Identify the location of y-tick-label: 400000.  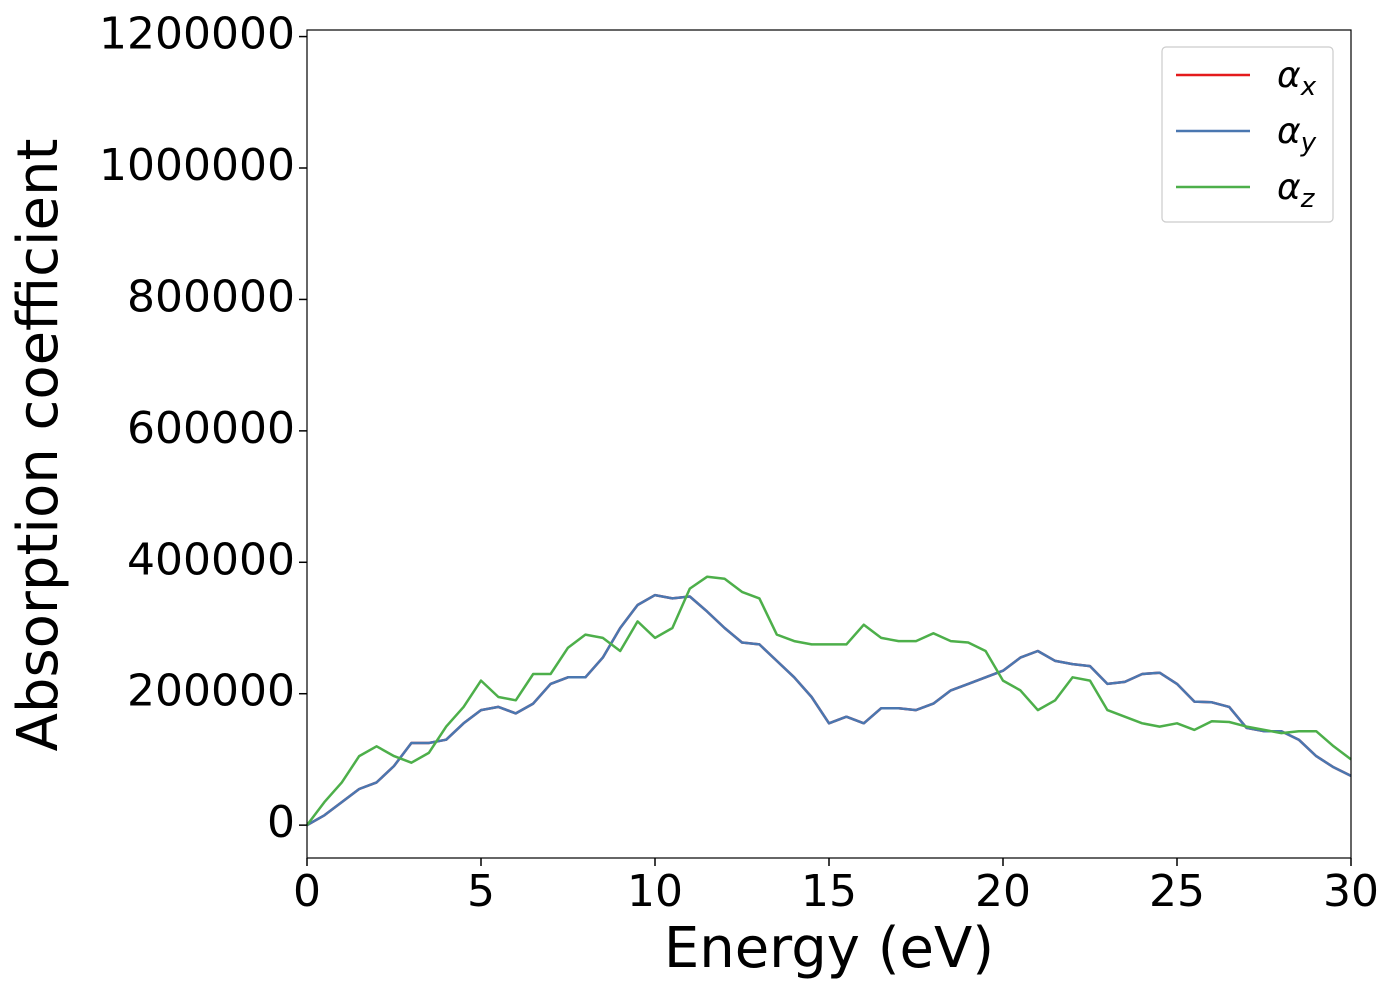
(211, 559).